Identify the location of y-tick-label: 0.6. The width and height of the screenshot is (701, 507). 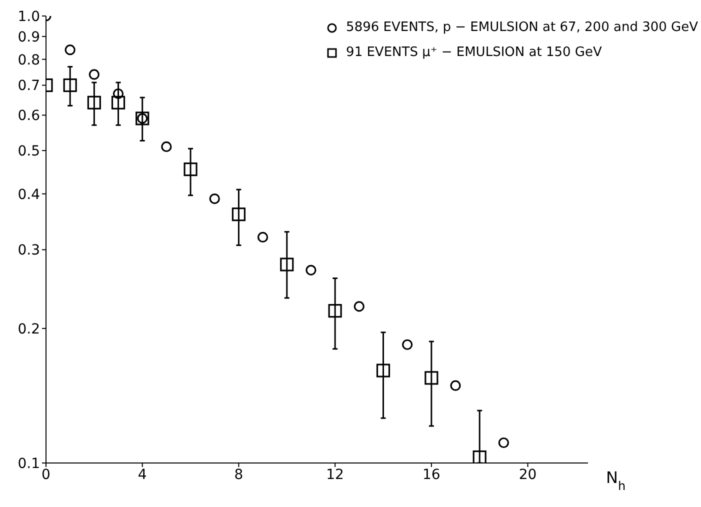
(29, 116).